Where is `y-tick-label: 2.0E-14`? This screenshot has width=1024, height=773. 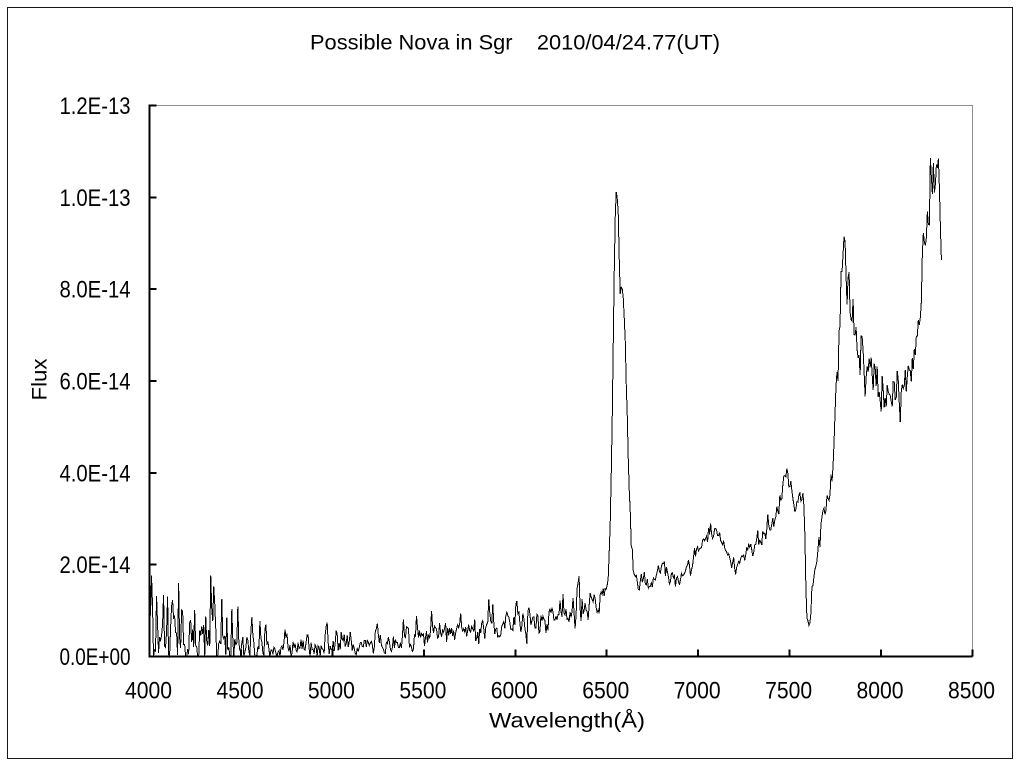
y-tick-label: 2.0E-14 is located at coordinates (95, 565).